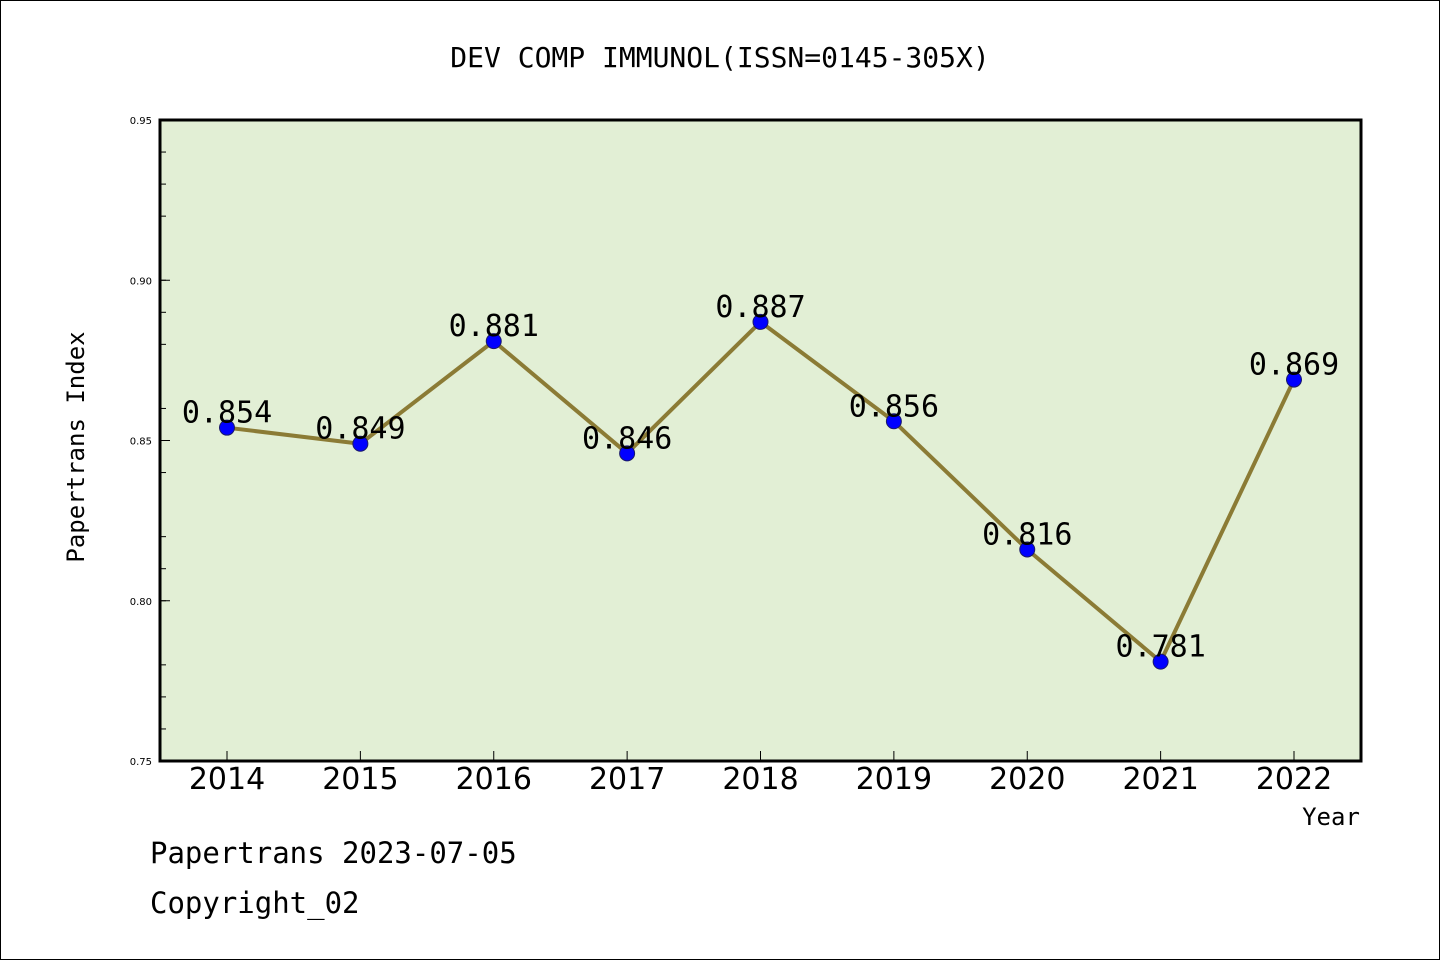  Describe the element at coordinates (1331, 817) in the screenshot. I see `x-axis-label: Year` at that location.